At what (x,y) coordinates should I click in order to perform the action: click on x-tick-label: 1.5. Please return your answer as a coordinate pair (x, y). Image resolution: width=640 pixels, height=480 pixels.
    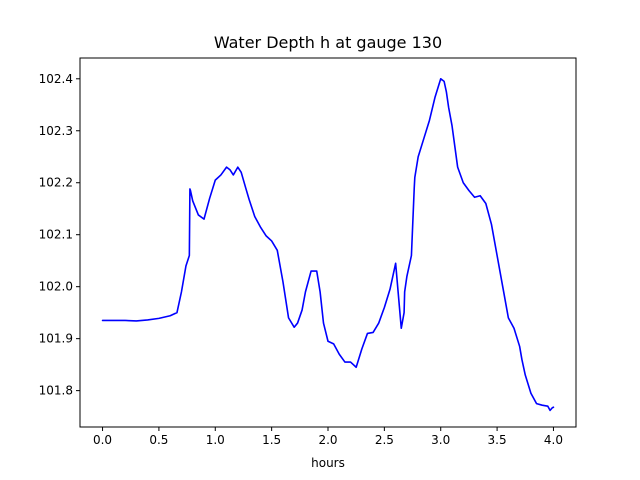
    Looking at the image, I should click on (271, 440).